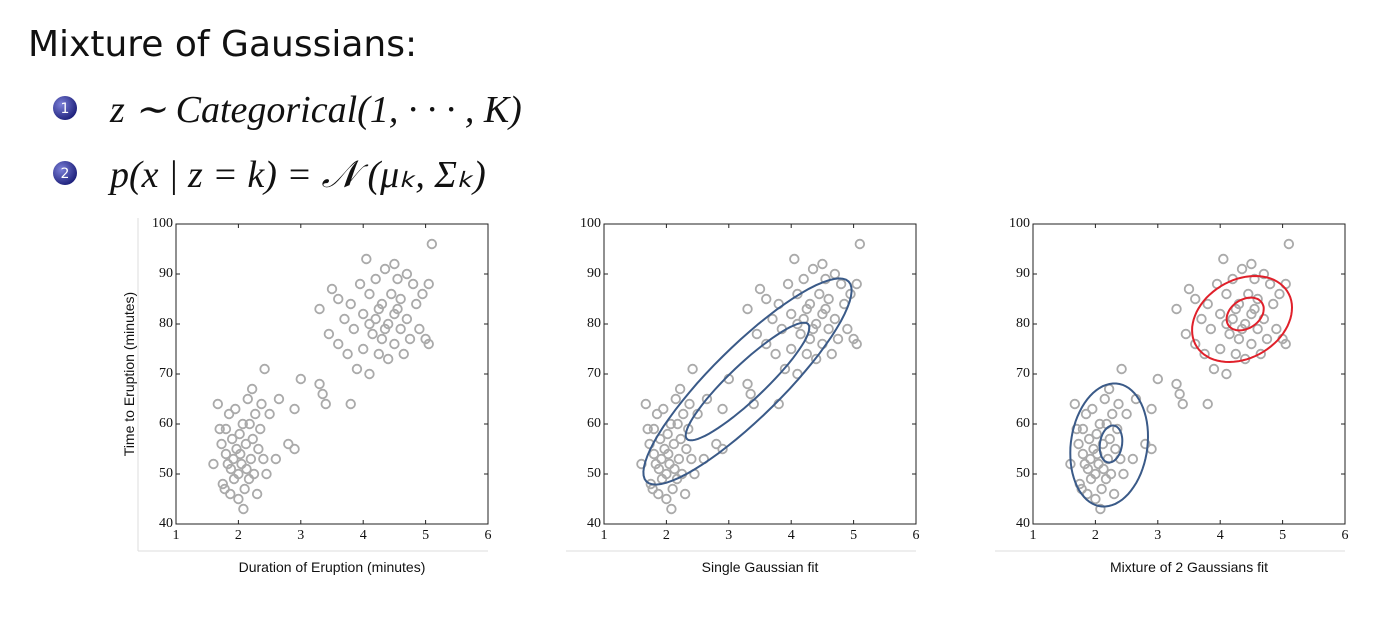 Image resolution: width=1382 pixels, height=620 pixels. I want to click on slide-title: Mixture of Gaussians:, so click(222, 44).